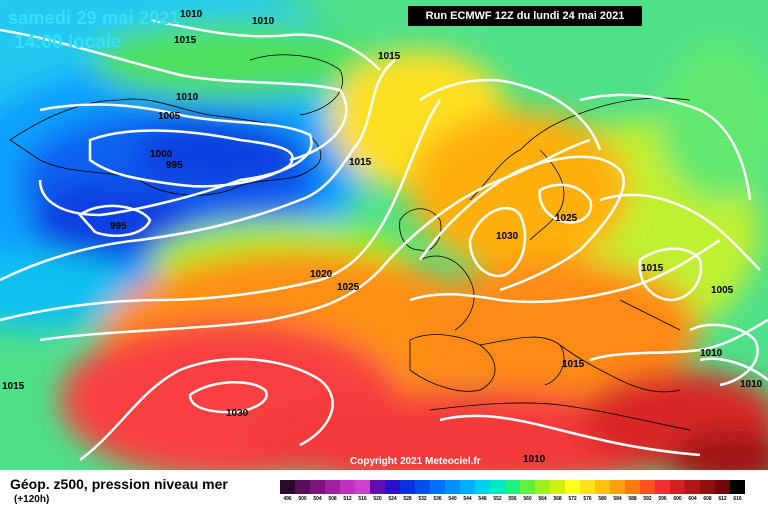 The width and height of the screenshot is (768, 512). What do you see at coordinates (347, 499) in the screenshot?
I see `legend-value: 512` at bounding box center [347, 499].